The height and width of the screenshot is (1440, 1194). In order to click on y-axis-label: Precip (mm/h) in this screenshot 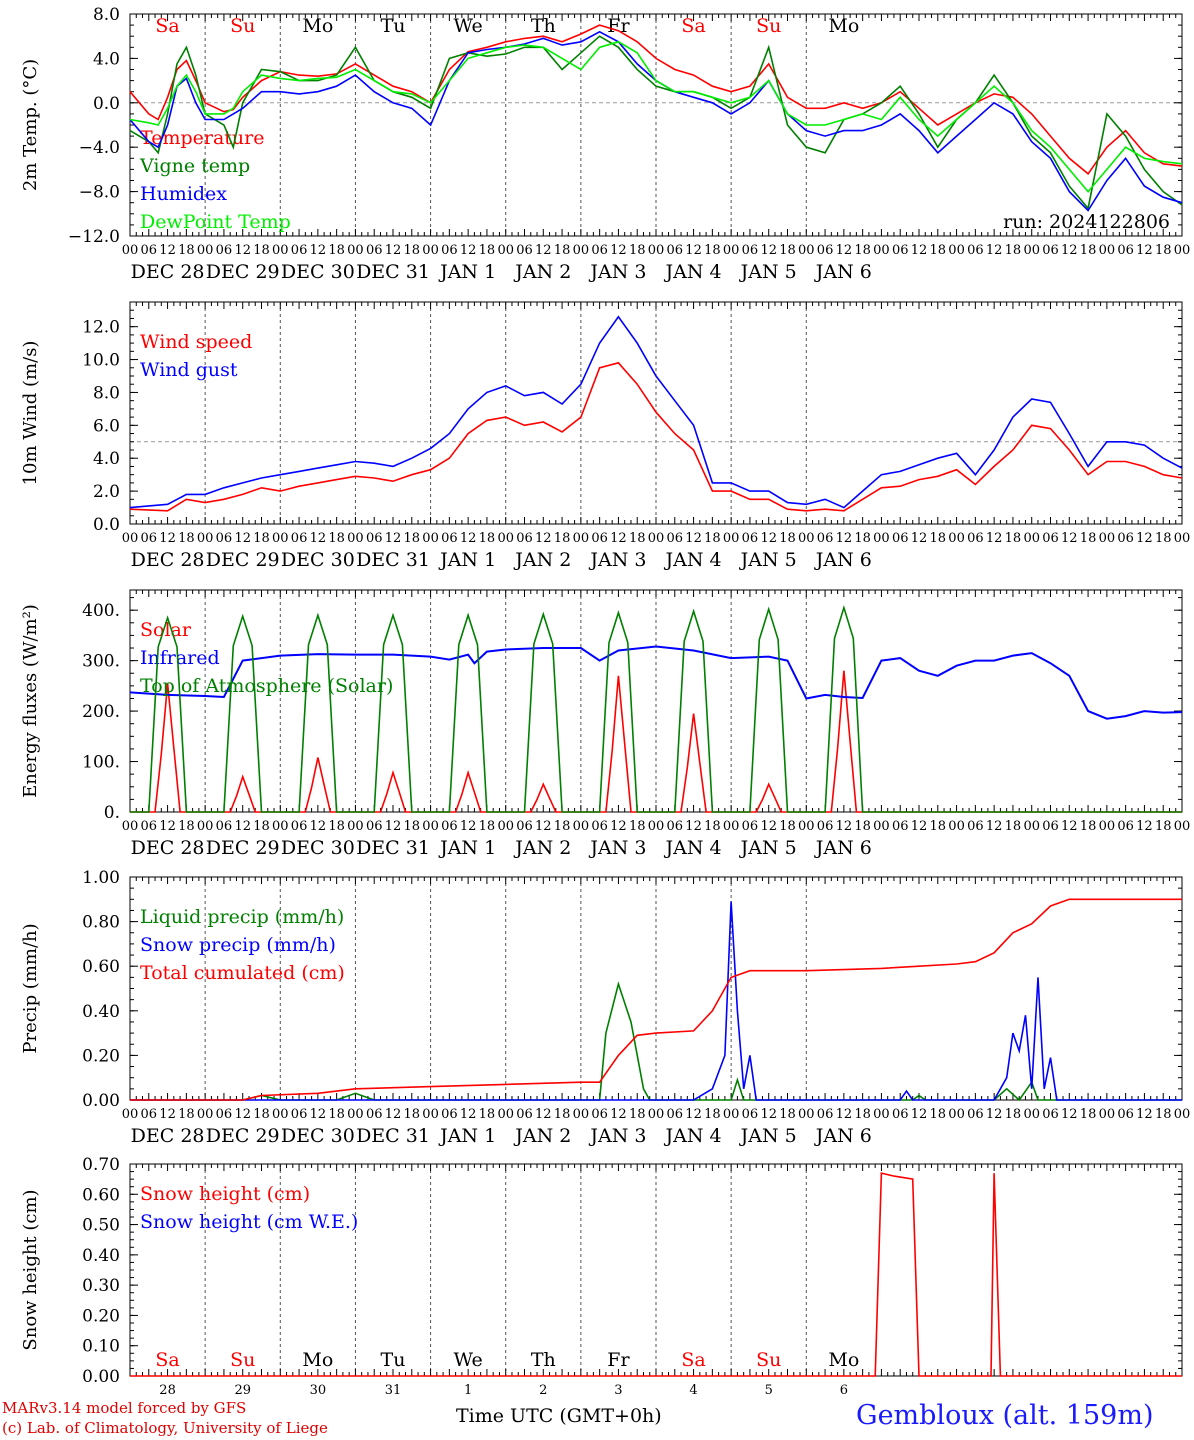, I will do `click(30, 988)`.